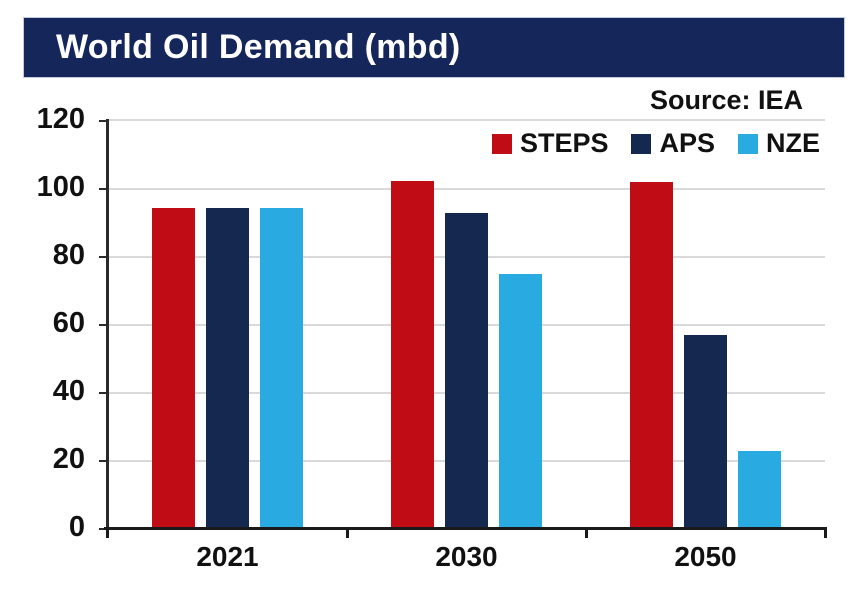  I want to click on y-axis-label-40: 40, so click(68, 391).